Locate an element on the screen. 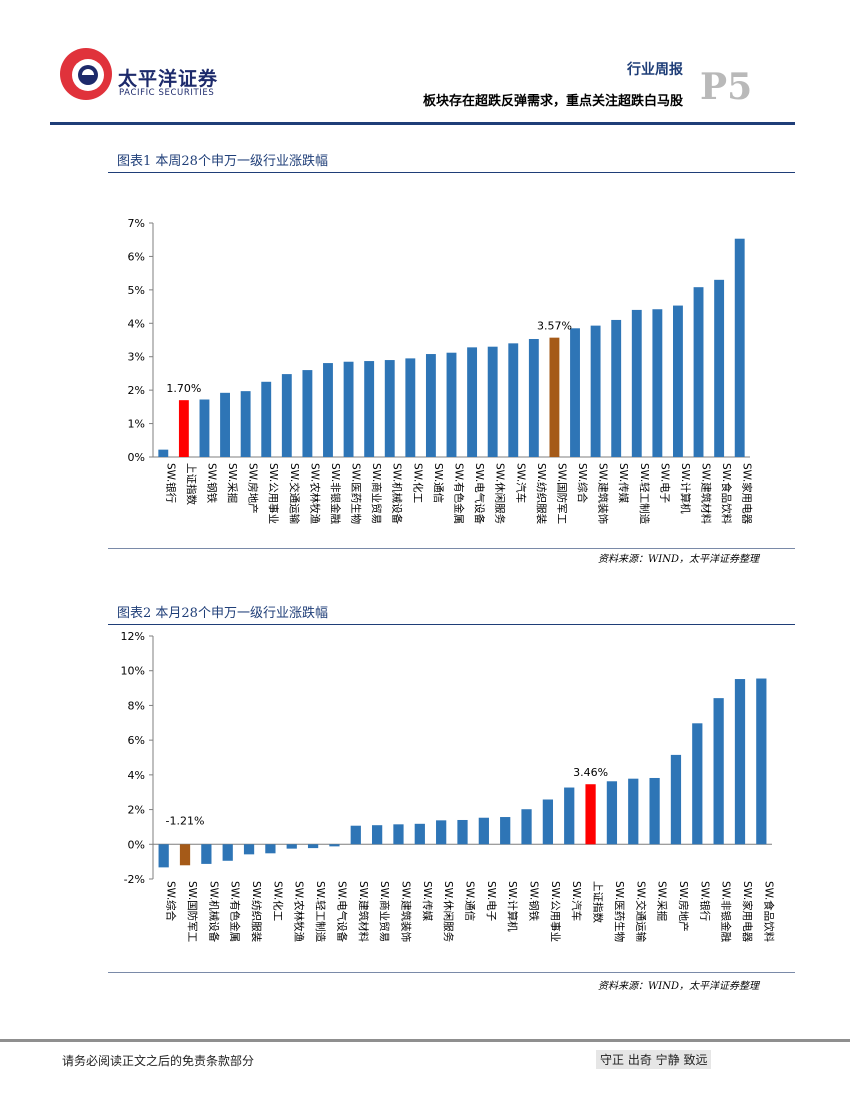 This screenshot has width=850, height=1100. y-tick-label: 3% is located at coordinates (136, 357).